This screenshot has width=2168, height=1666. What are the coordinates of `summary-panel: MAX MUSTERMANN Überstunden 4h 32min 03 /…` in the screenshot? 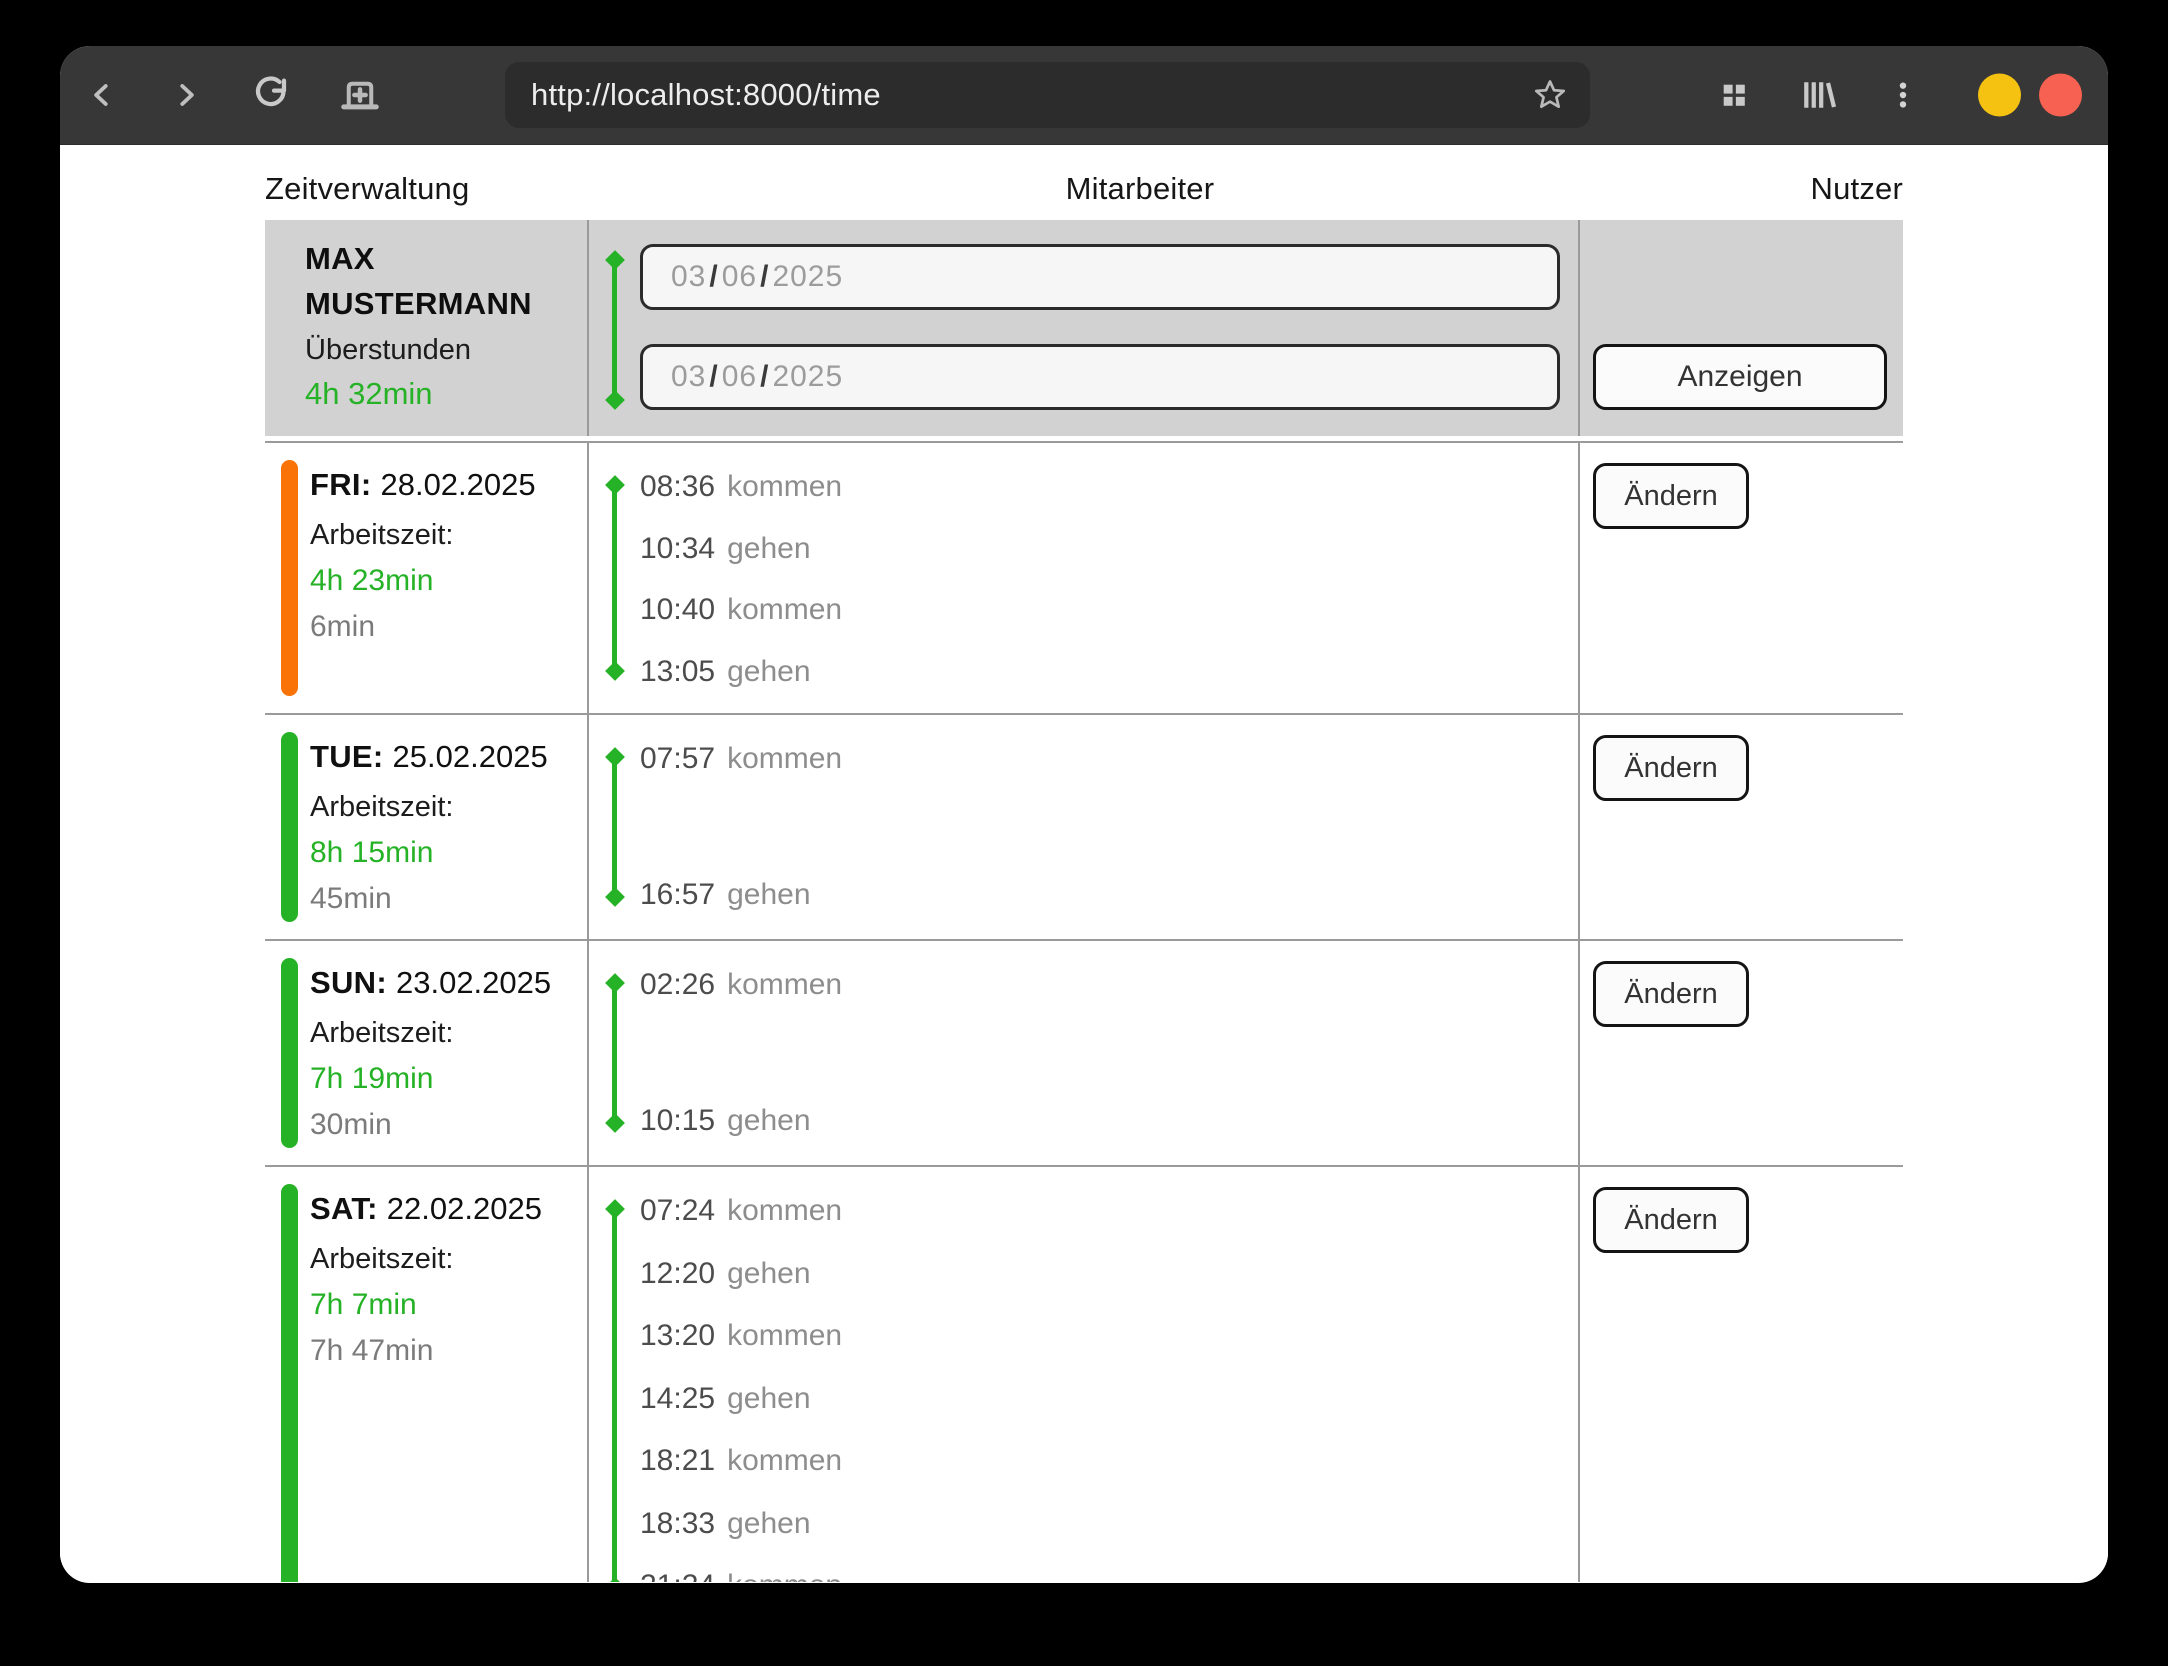 It's located at (1084, 328).